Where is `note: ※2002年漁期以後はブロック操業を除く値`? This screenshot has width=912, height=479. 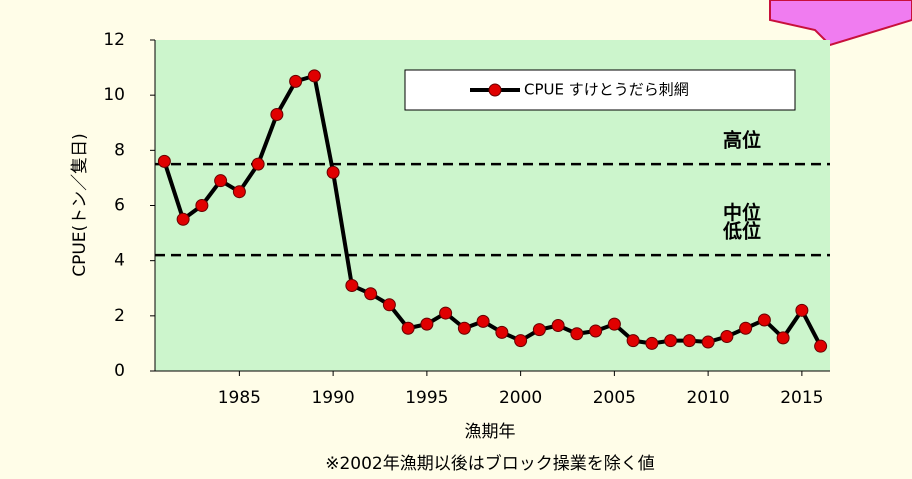 note: ※2002年漁期以後はブロック操業を除く値 is located at coordinates (490, 463).